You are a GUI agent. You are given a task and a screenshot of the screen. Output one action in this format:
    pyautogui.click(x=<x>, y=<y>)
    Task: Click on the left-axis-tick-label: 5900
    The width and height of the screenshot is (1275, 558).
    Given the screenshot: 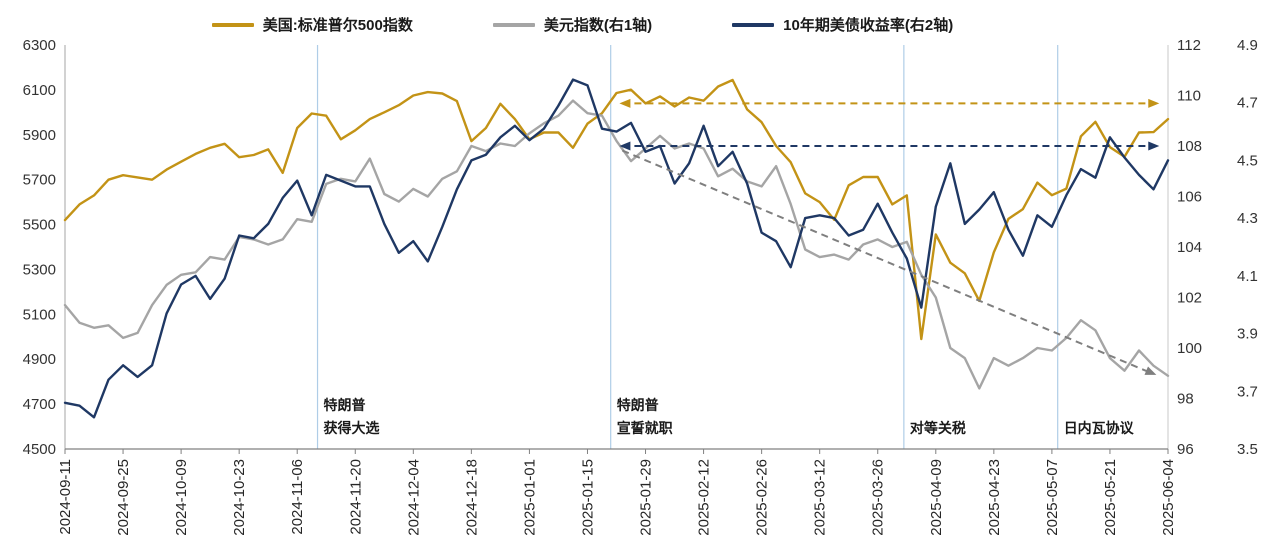 What is the action you would take?
    pyautogui.click(x=39, y=135)
    